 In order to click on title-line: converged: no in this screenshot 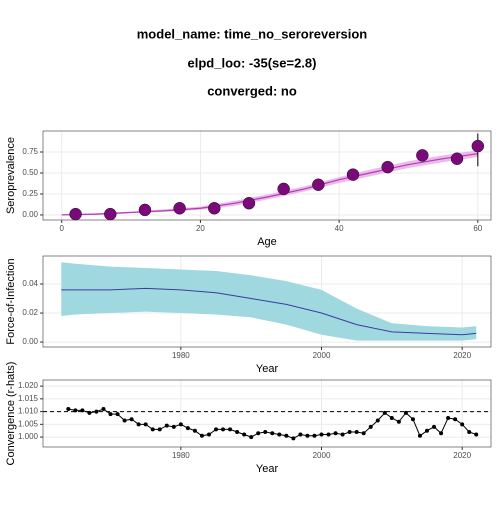, I will do `click(252, 90)`.